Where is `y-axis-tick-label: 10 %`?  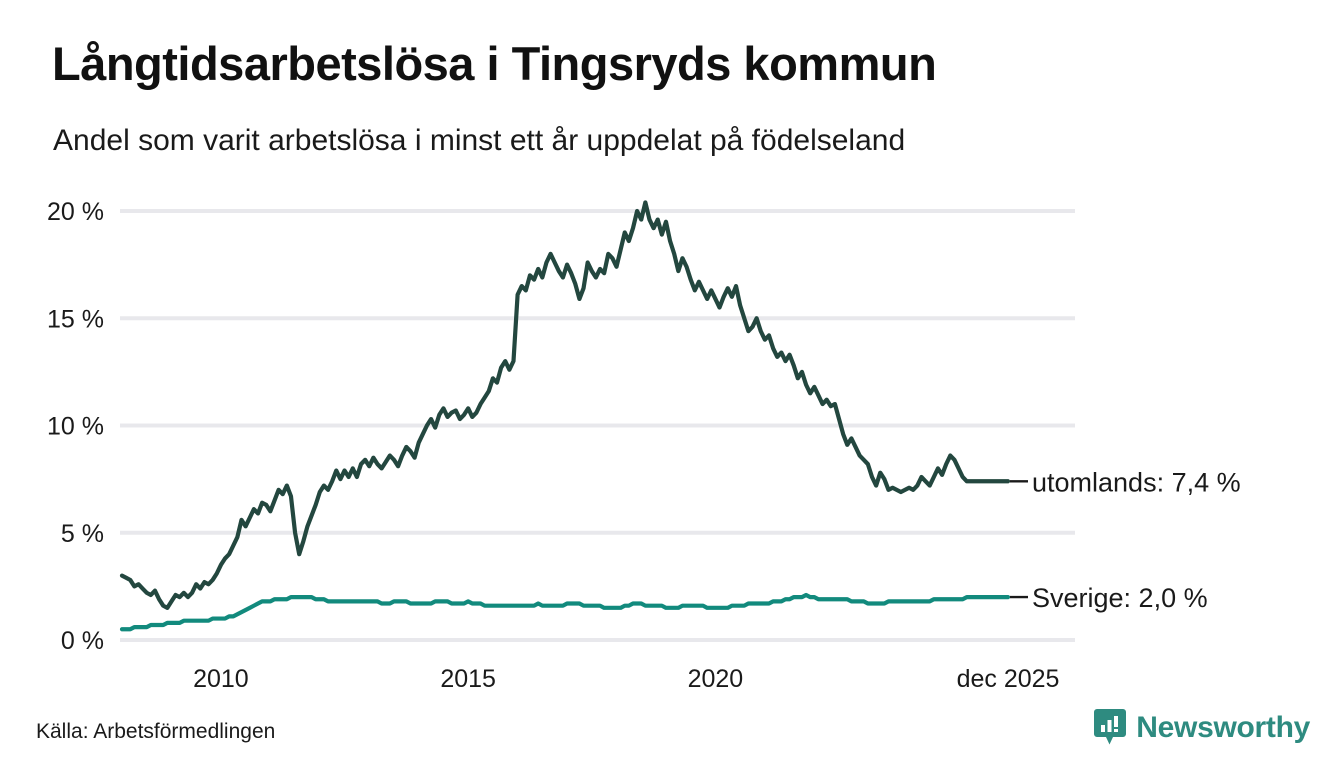 y-axis-tick-label: 10 % is located at coordinates (75, 427).